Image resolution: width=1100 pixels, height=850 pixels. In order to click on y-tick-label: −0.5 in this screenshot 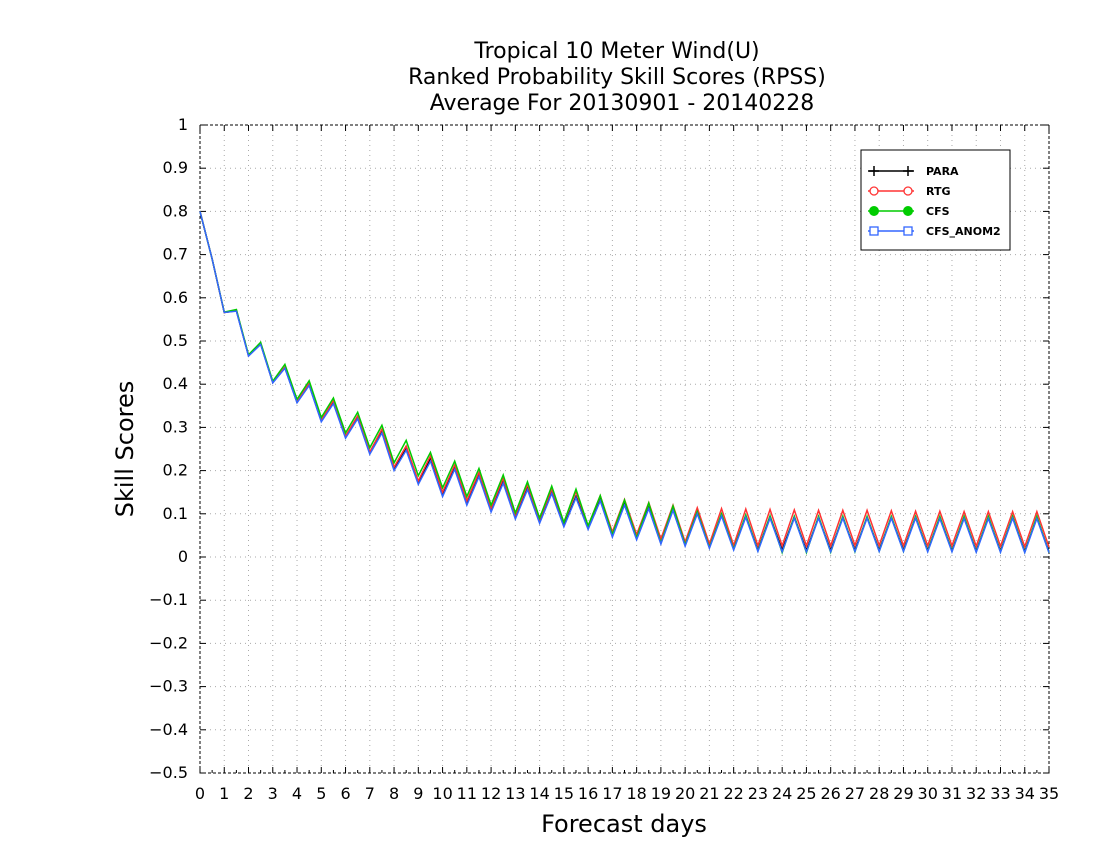, I will do `click(168, 772)`.